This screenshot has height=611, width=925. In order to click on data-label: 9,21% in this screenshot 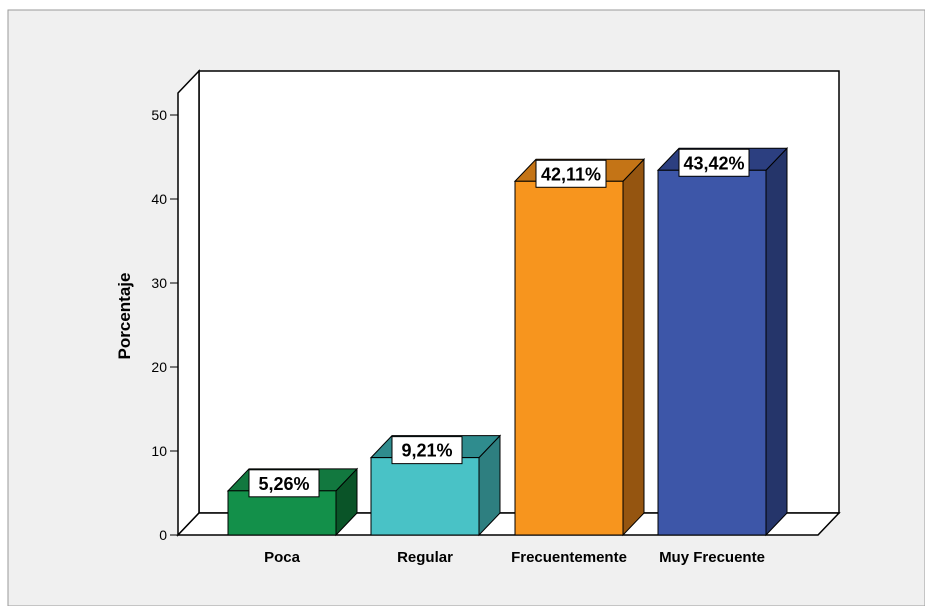, I will do `click(426, 451)`.